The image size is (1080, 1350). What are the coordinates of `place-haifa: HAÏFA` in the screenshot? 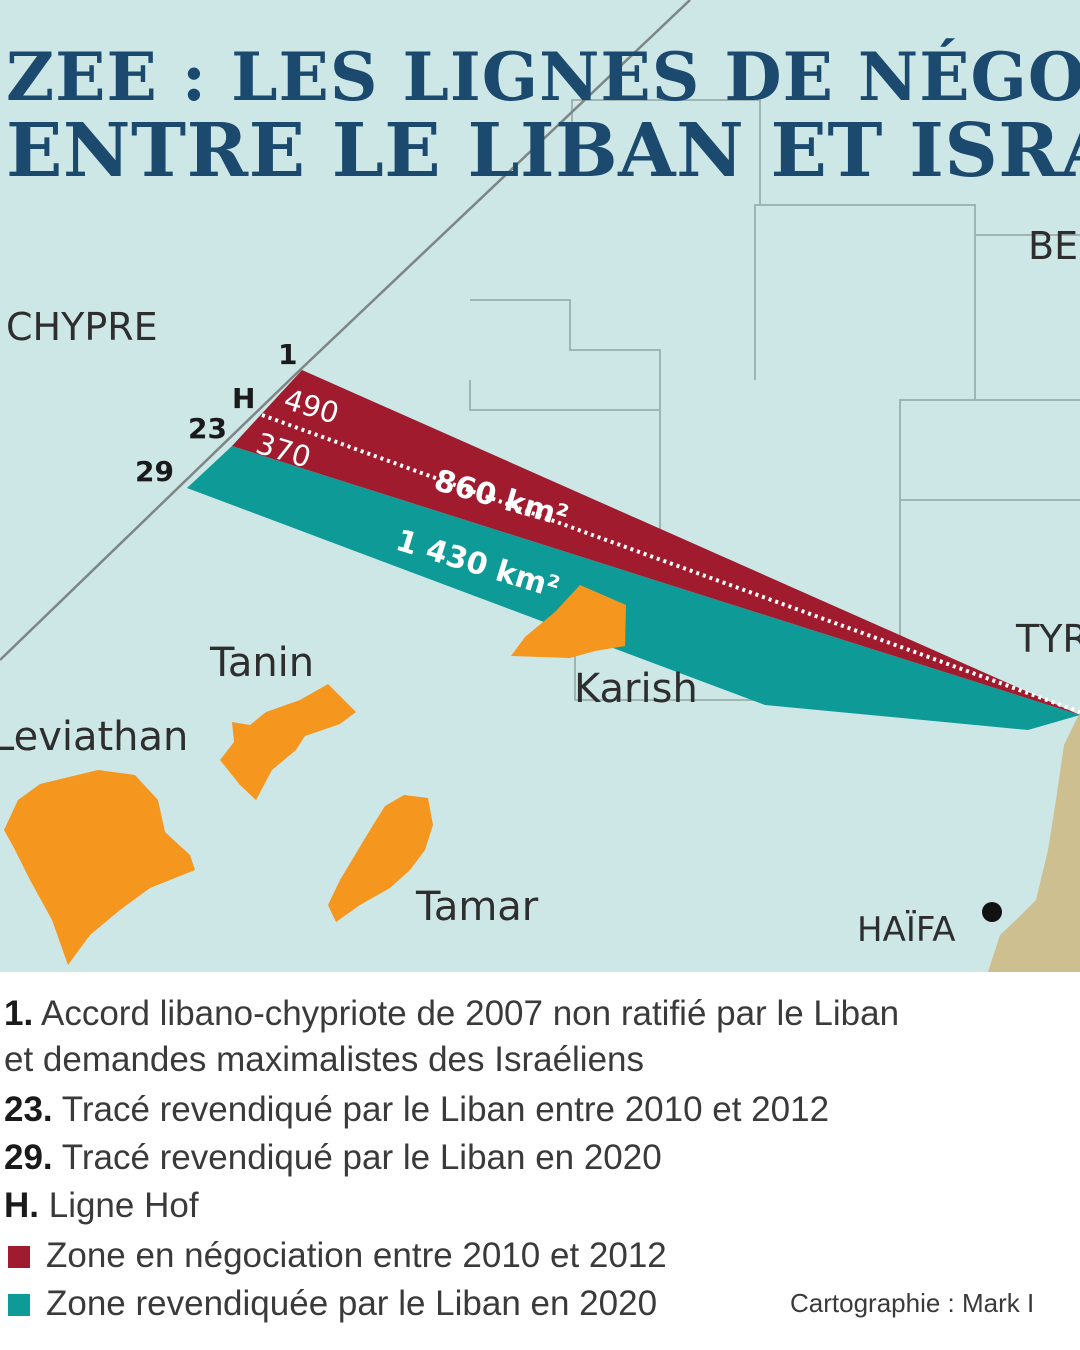 It's located at (906, 930).